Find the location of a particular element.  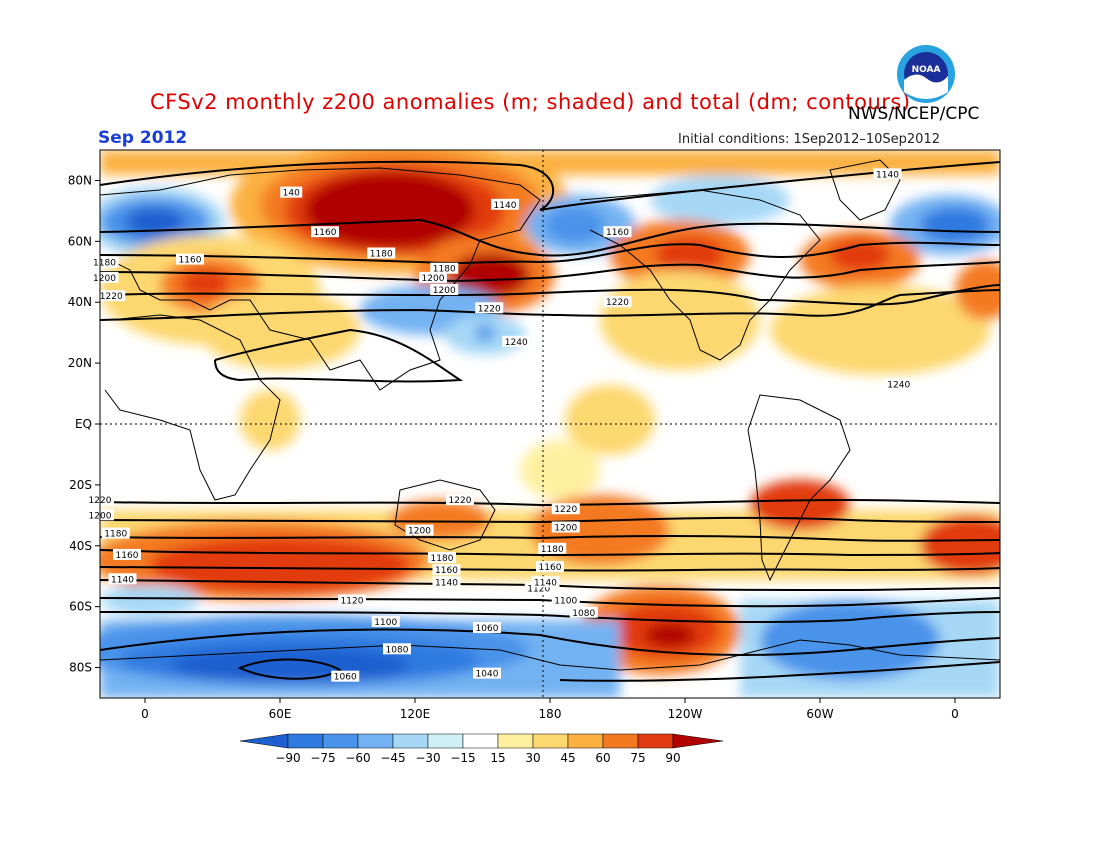

colorbar-label: 75 is located at coordinates (637, 758).